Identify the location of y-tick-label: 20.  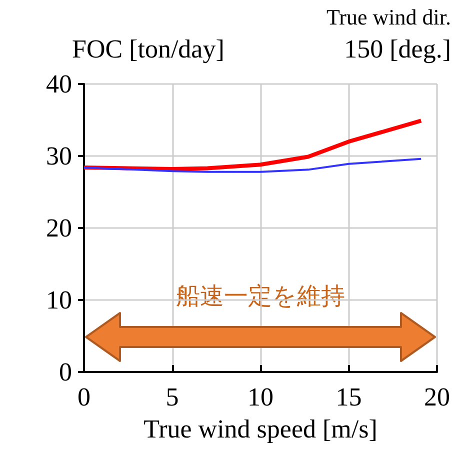
(59, 228).